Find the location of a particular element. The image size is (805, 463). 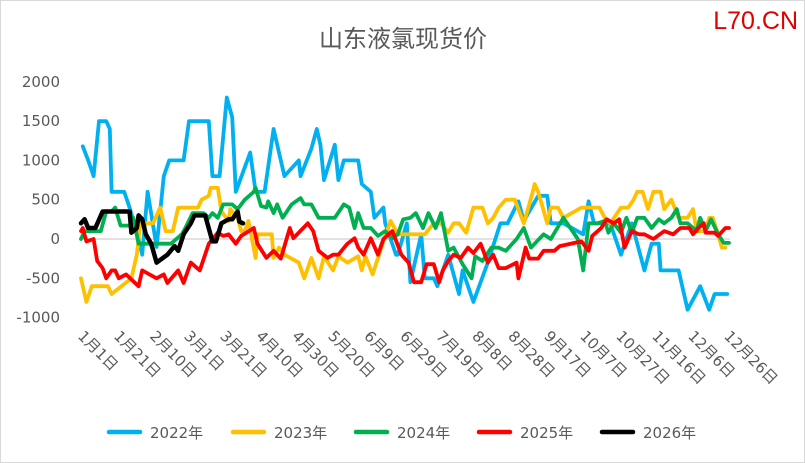

legend-item: 2023年 is located at coordinates (278, 433).